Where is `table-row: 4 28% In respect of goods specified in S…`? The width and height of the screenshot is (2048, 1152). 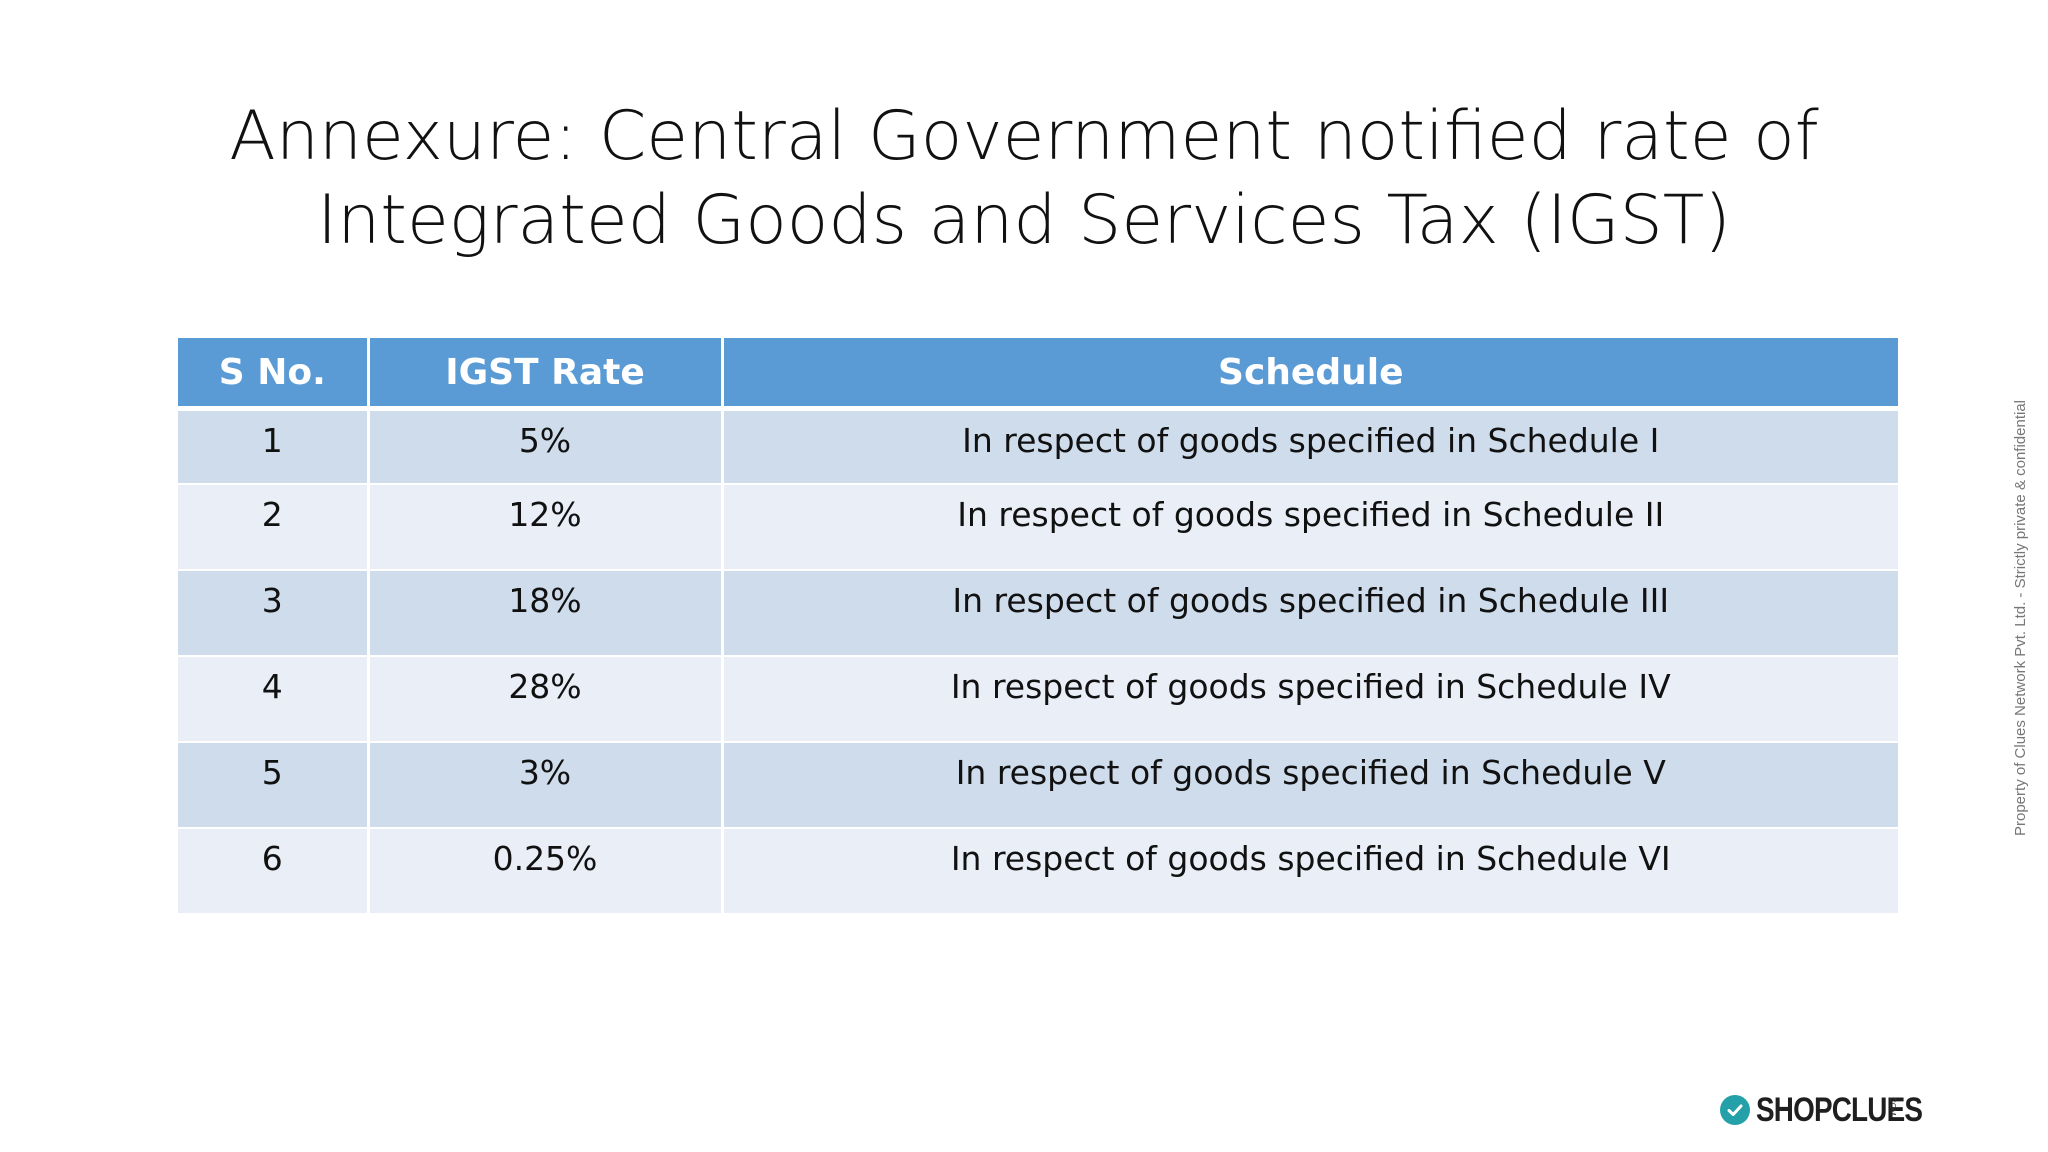 table-row: 4 28% In respect of goods specified in S… is located at coordinates (1038, 699).